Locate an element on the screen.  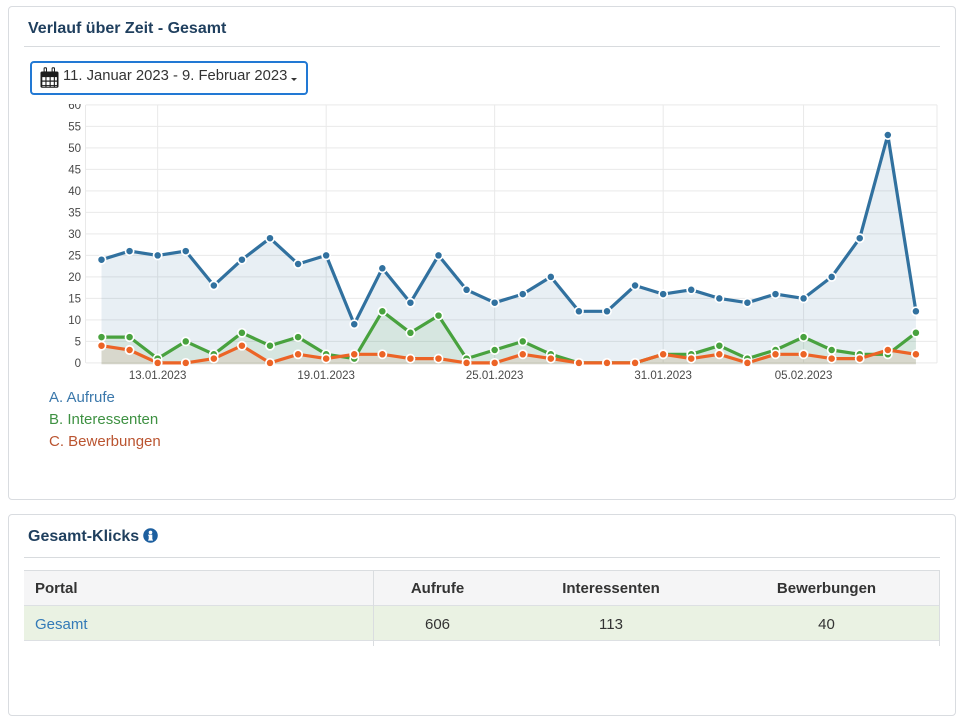
svg-text: 10 is located at coordinates (74, 321).